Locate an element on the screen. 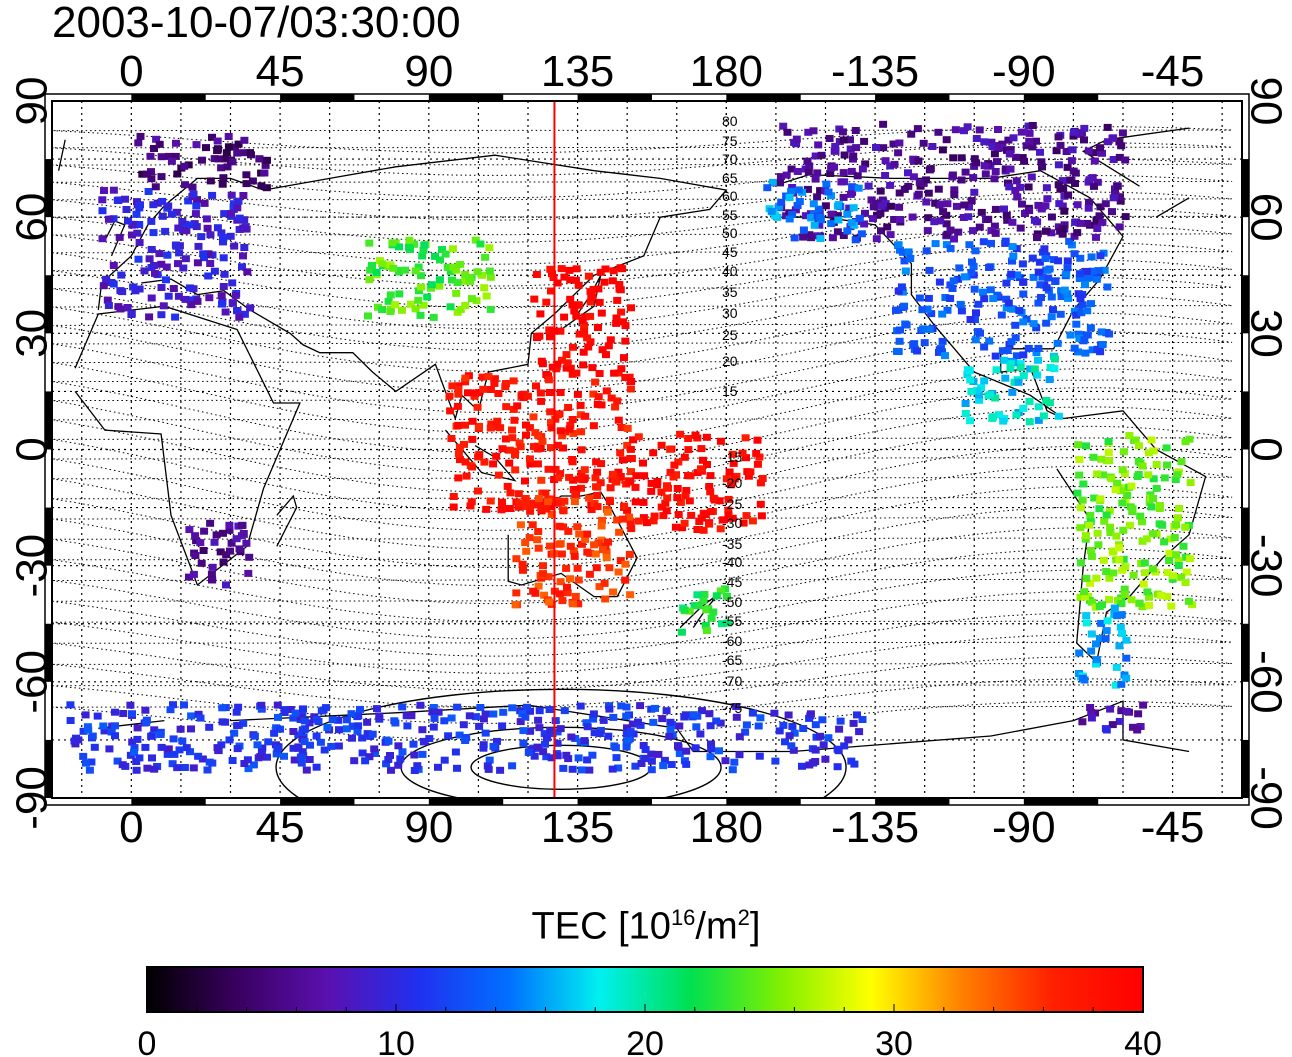 Image resolution: width=1292 pixels, height=1057 pixels. lat-tick-label-right: 90 is located at coordinates (1266, 101).